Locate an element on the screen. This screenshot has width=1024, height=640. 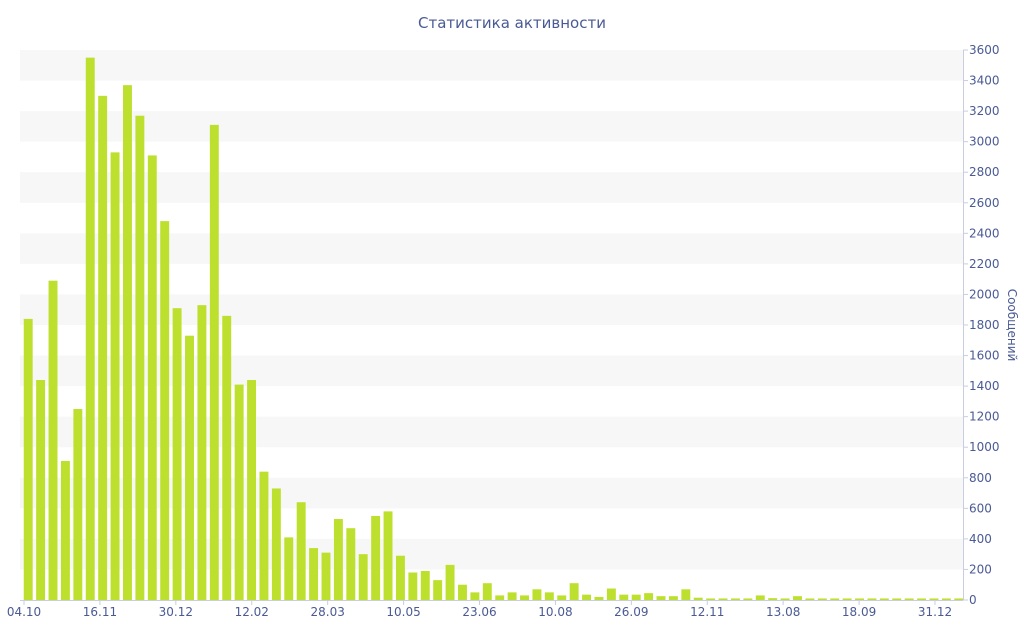
chart-title: Статистика активности is located at coordinates (512, 23).